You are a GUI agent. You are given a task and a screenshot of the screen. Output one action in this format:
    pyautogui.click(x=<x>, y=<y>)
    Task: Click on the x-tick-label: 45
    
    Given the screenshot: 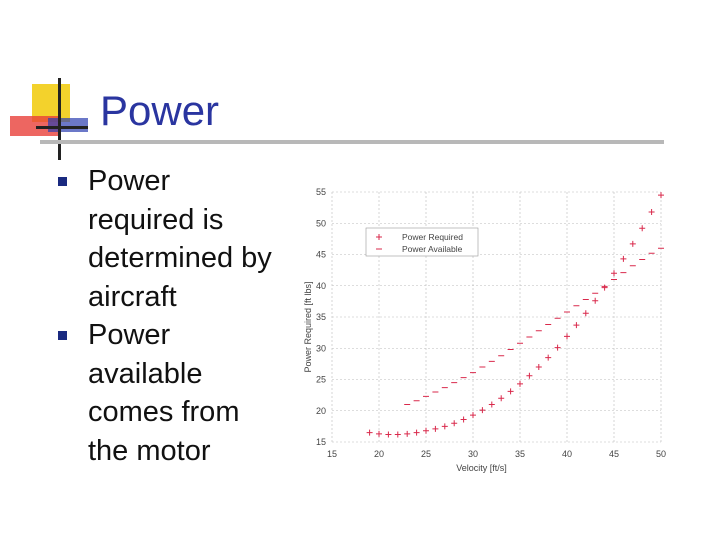 What is the action you would take?
    pyautogui.click(x=614, y=454)
    